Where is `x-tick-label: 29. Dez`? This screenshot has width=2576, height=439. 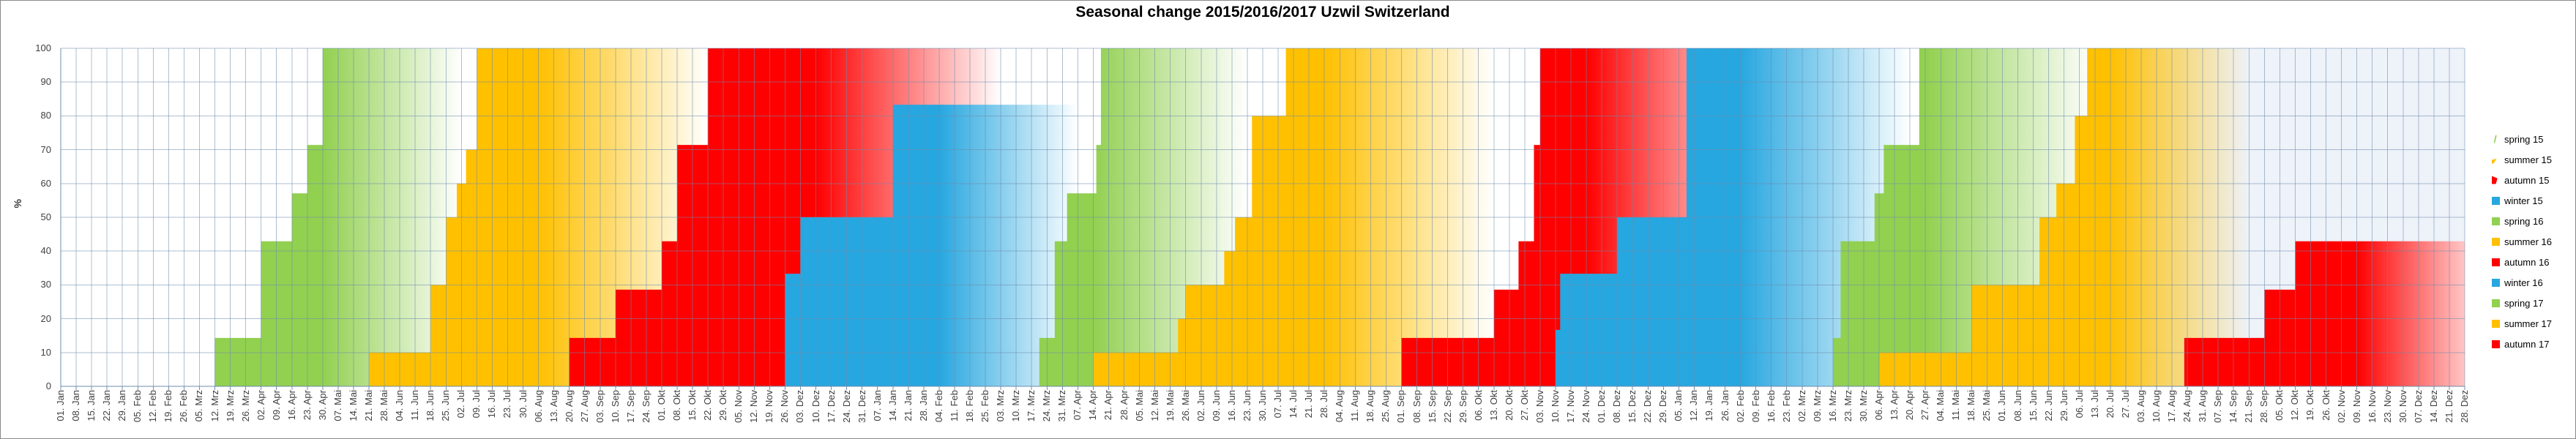 x-tick-label: 29. Dez is located at coordinates (1663, 406).